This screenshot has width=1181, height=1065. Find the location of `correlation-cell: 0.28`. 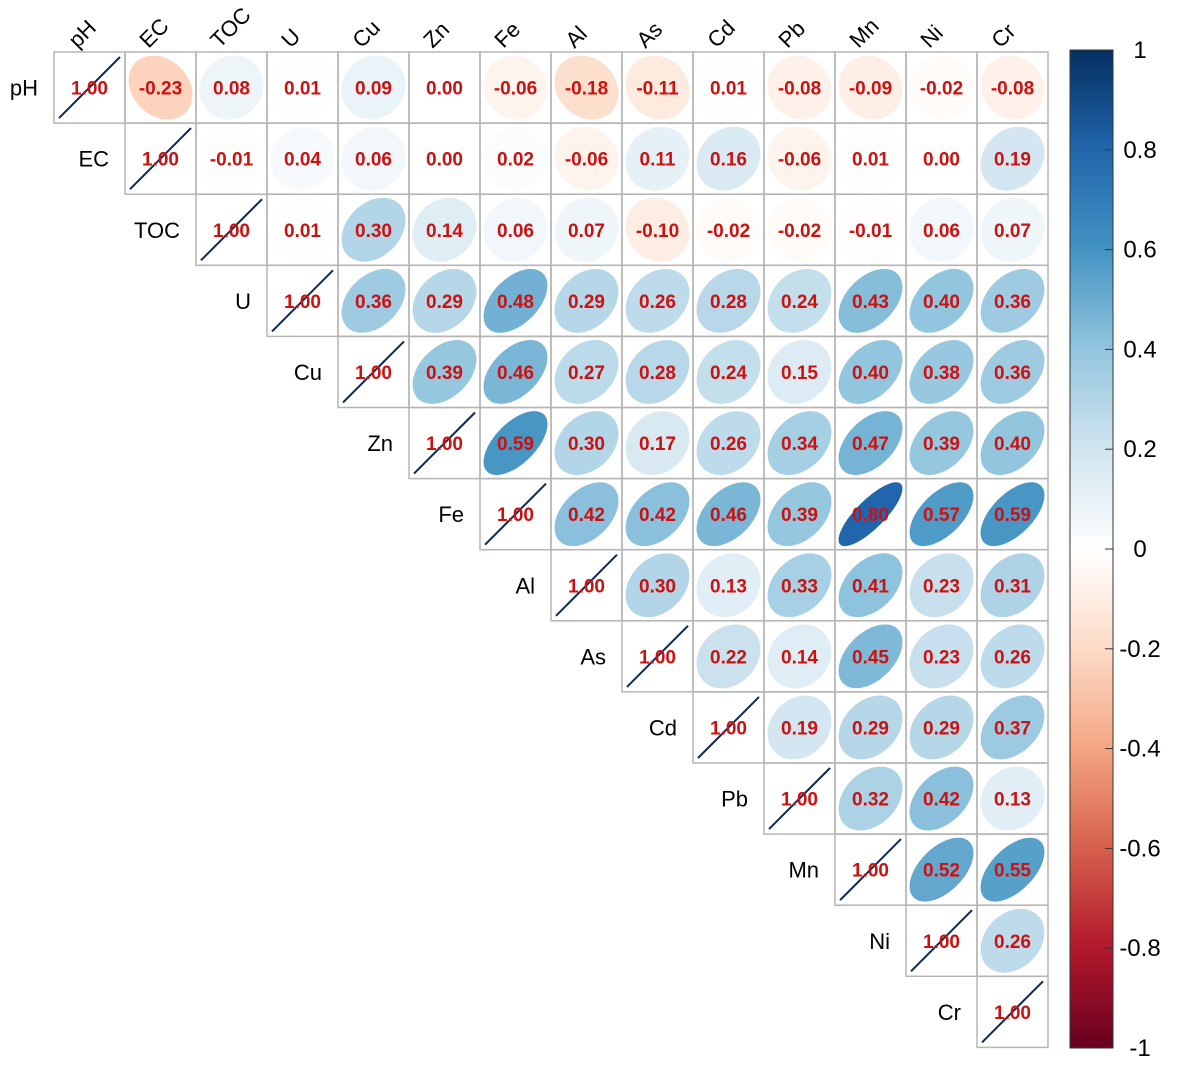

correlation-cell: 0.28 is located at coordinates (728, 300).